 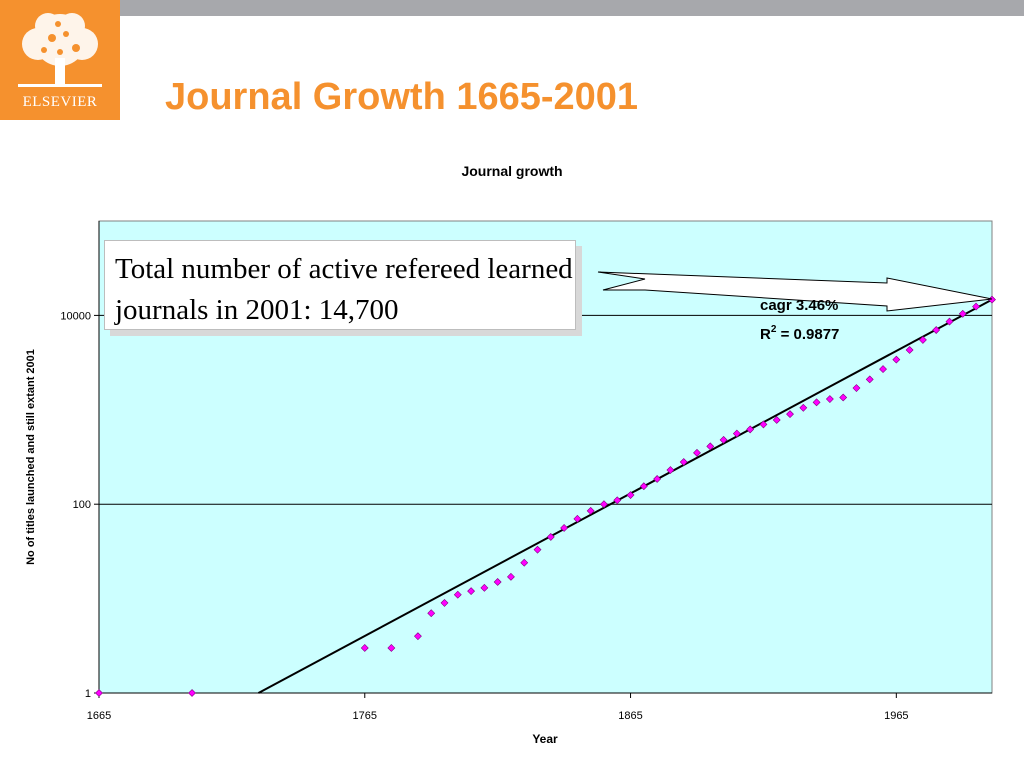 I want to click on top-bar, so click(x=512, y=8).